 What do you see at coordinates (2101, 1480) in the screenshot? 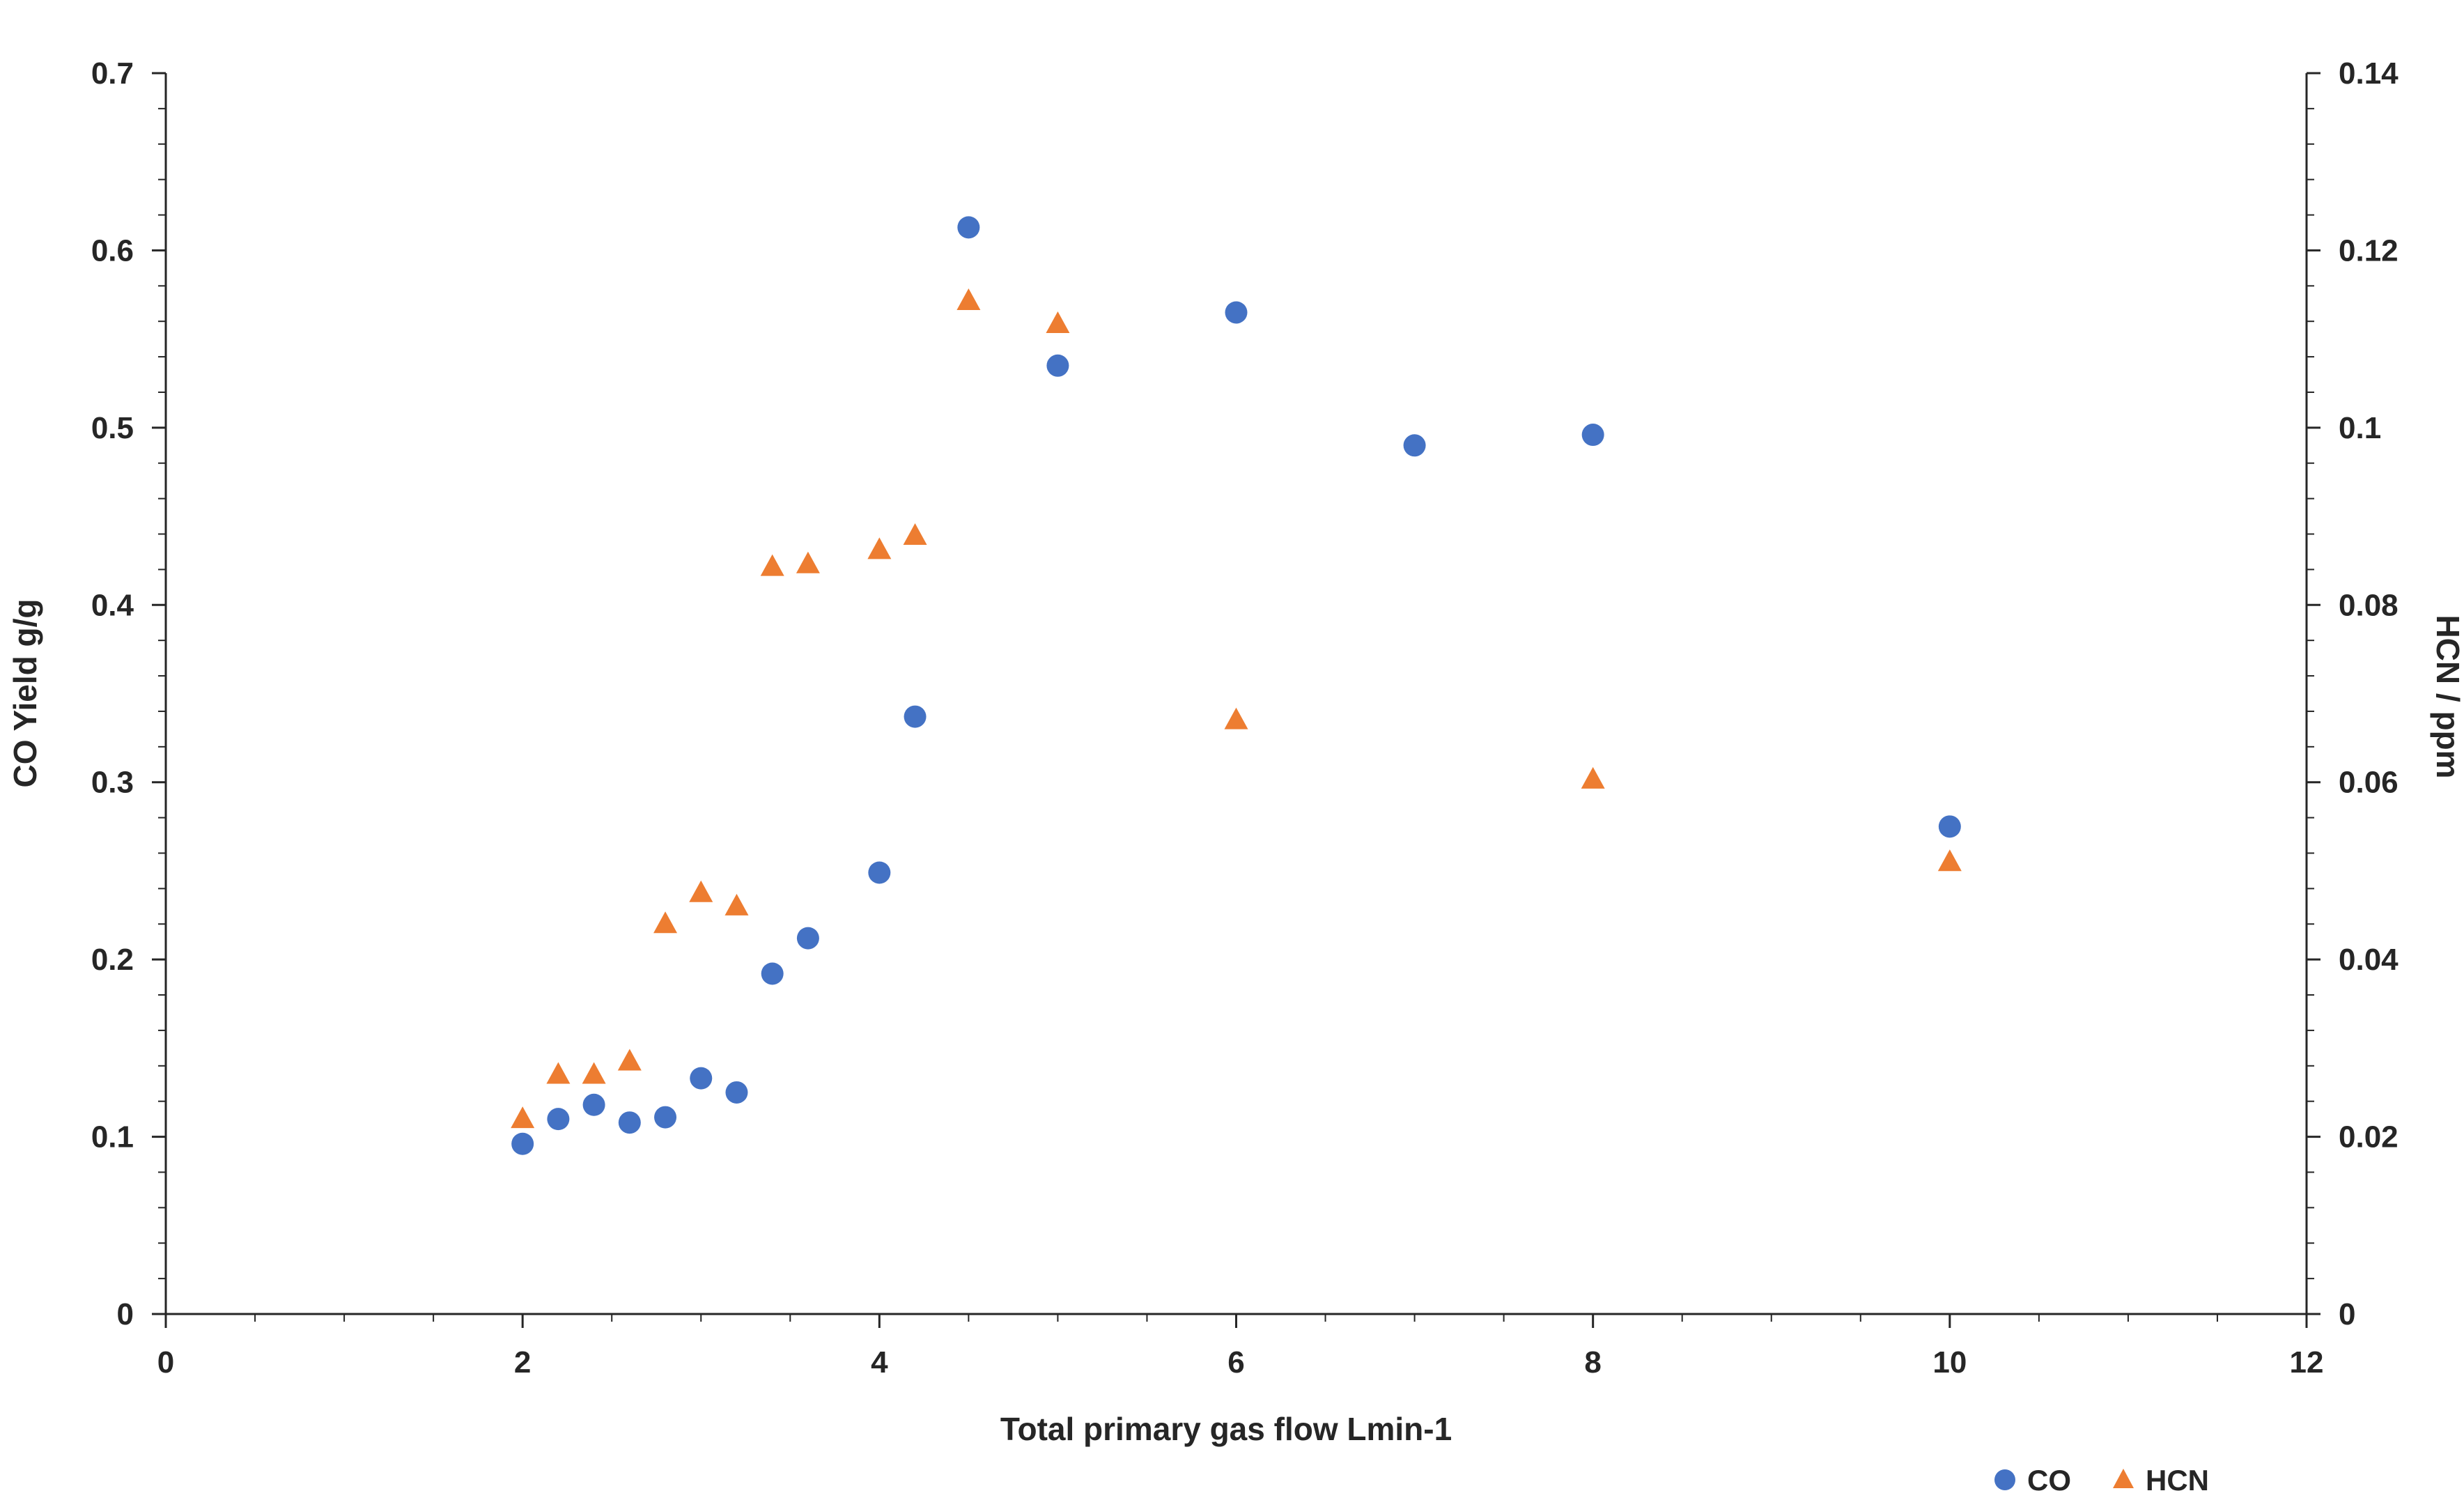
I see `legend: CO HCN` at bounding box center [2101, 1480].